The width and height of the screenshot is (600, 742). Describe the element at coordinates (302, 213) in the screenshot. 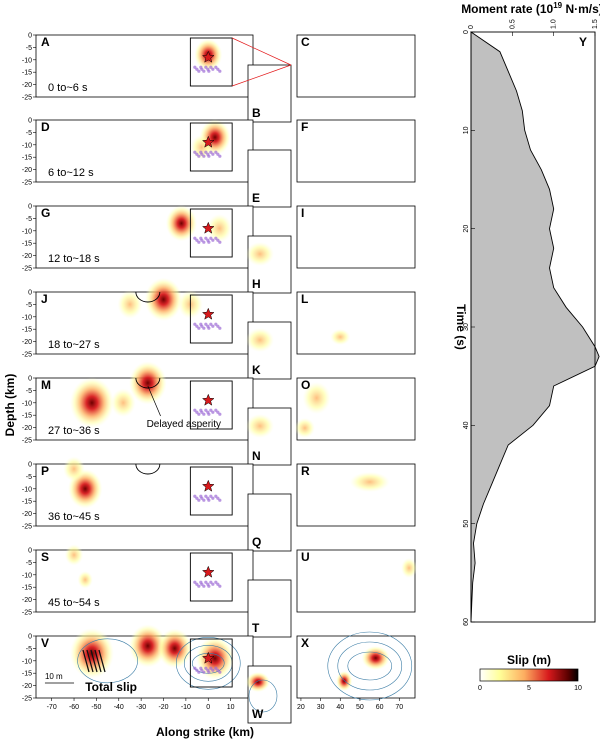

I see `panel-label: I` at that location.